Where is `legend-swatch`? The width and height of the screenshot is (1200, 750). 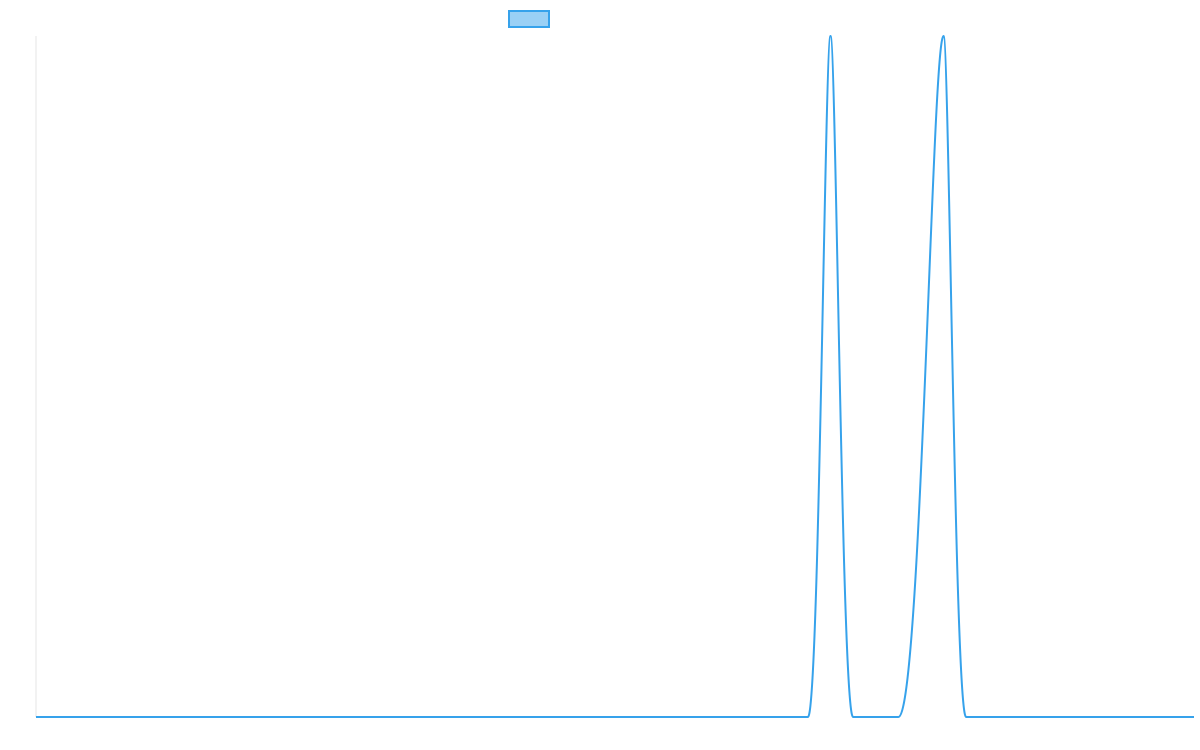 legend-swatch is located at coordinates (529, 19).